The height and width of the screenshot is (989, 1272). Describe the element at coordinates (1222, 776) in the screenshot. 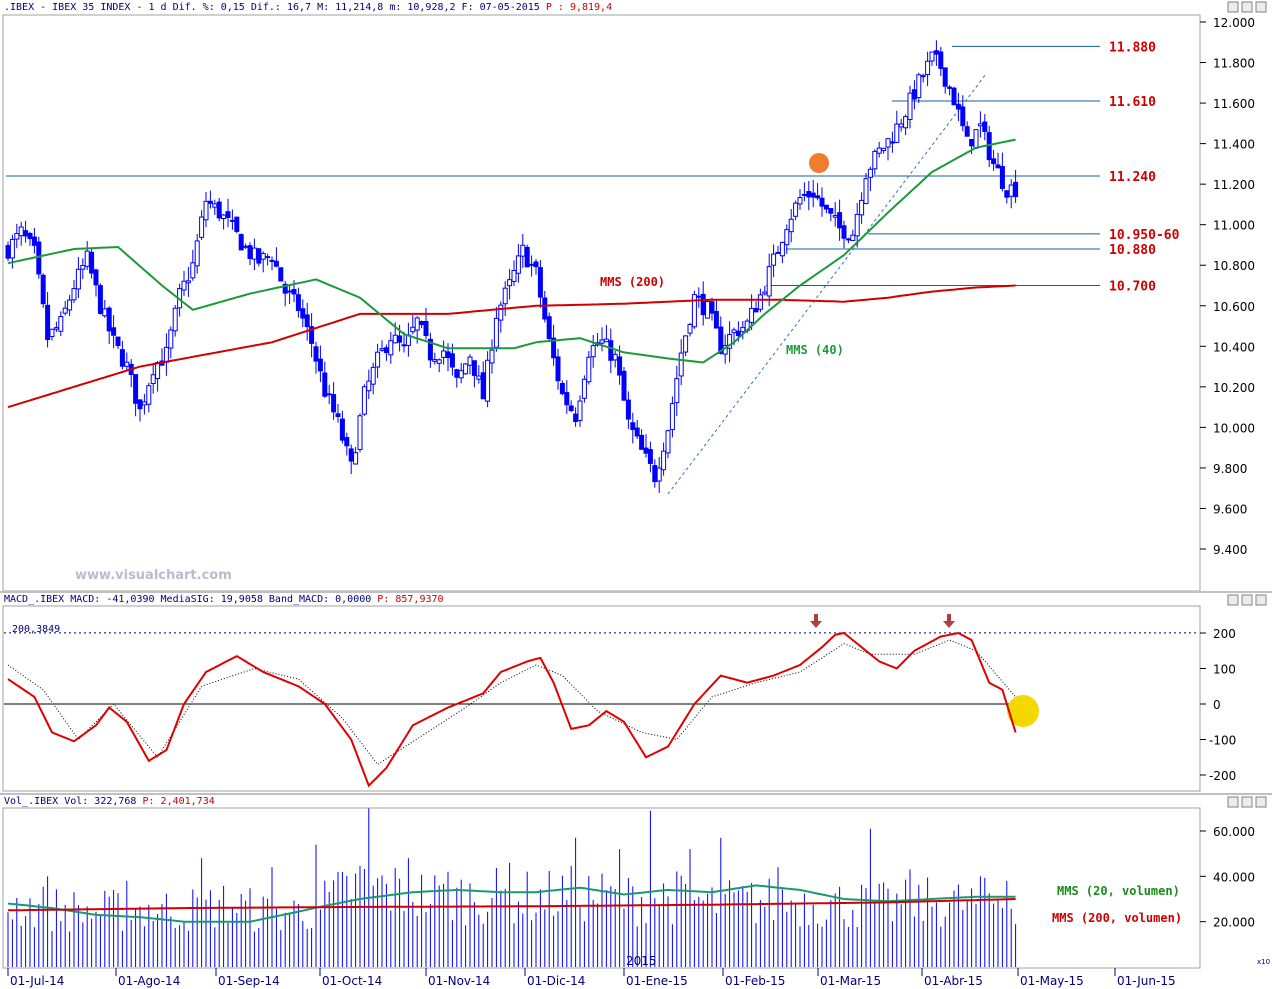

I see `macd-tick-label: -200` at that location.